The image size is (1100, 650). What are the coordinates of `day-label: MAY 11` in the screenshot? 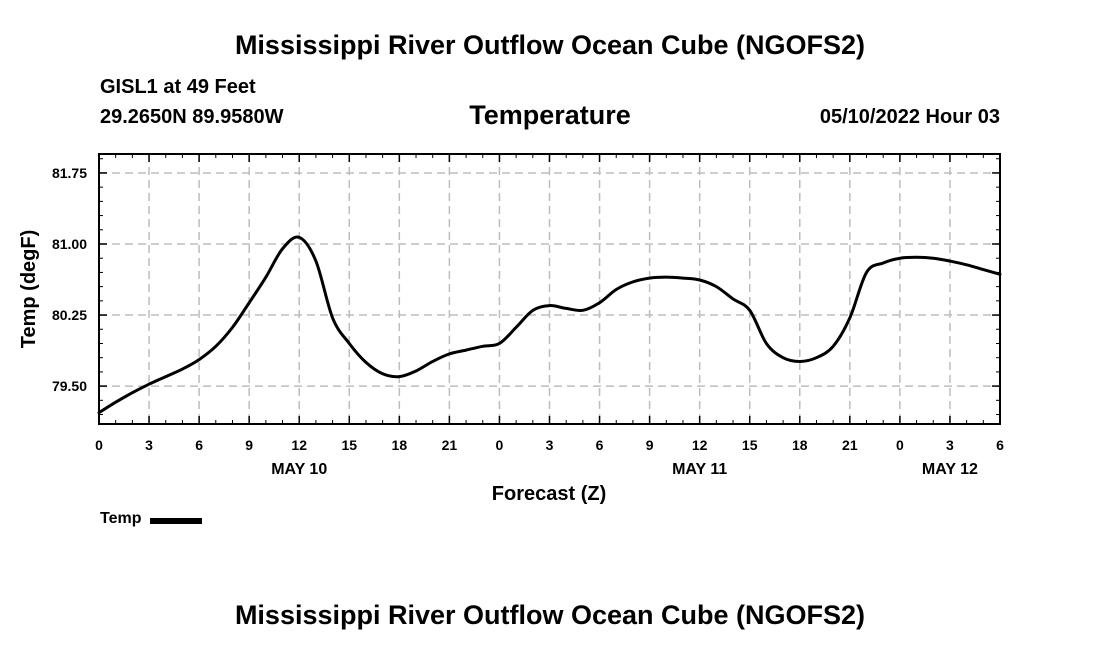 It's located at (699, 469).